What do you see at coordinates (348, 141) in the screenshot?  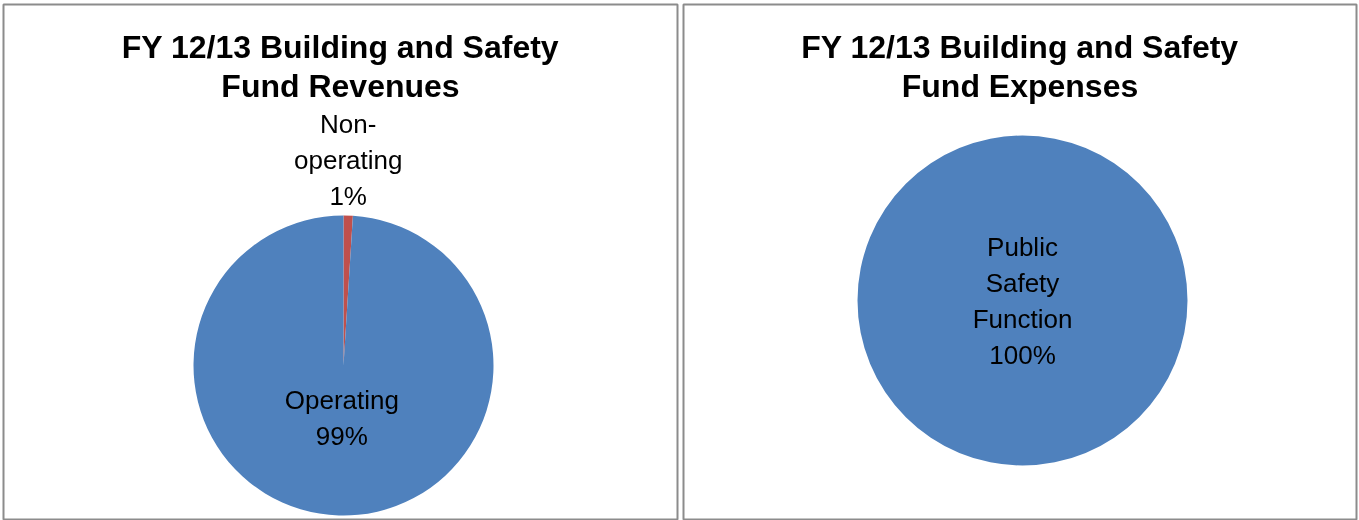 I see `slice-label: Non-operating` at bounding box center [348, 141].